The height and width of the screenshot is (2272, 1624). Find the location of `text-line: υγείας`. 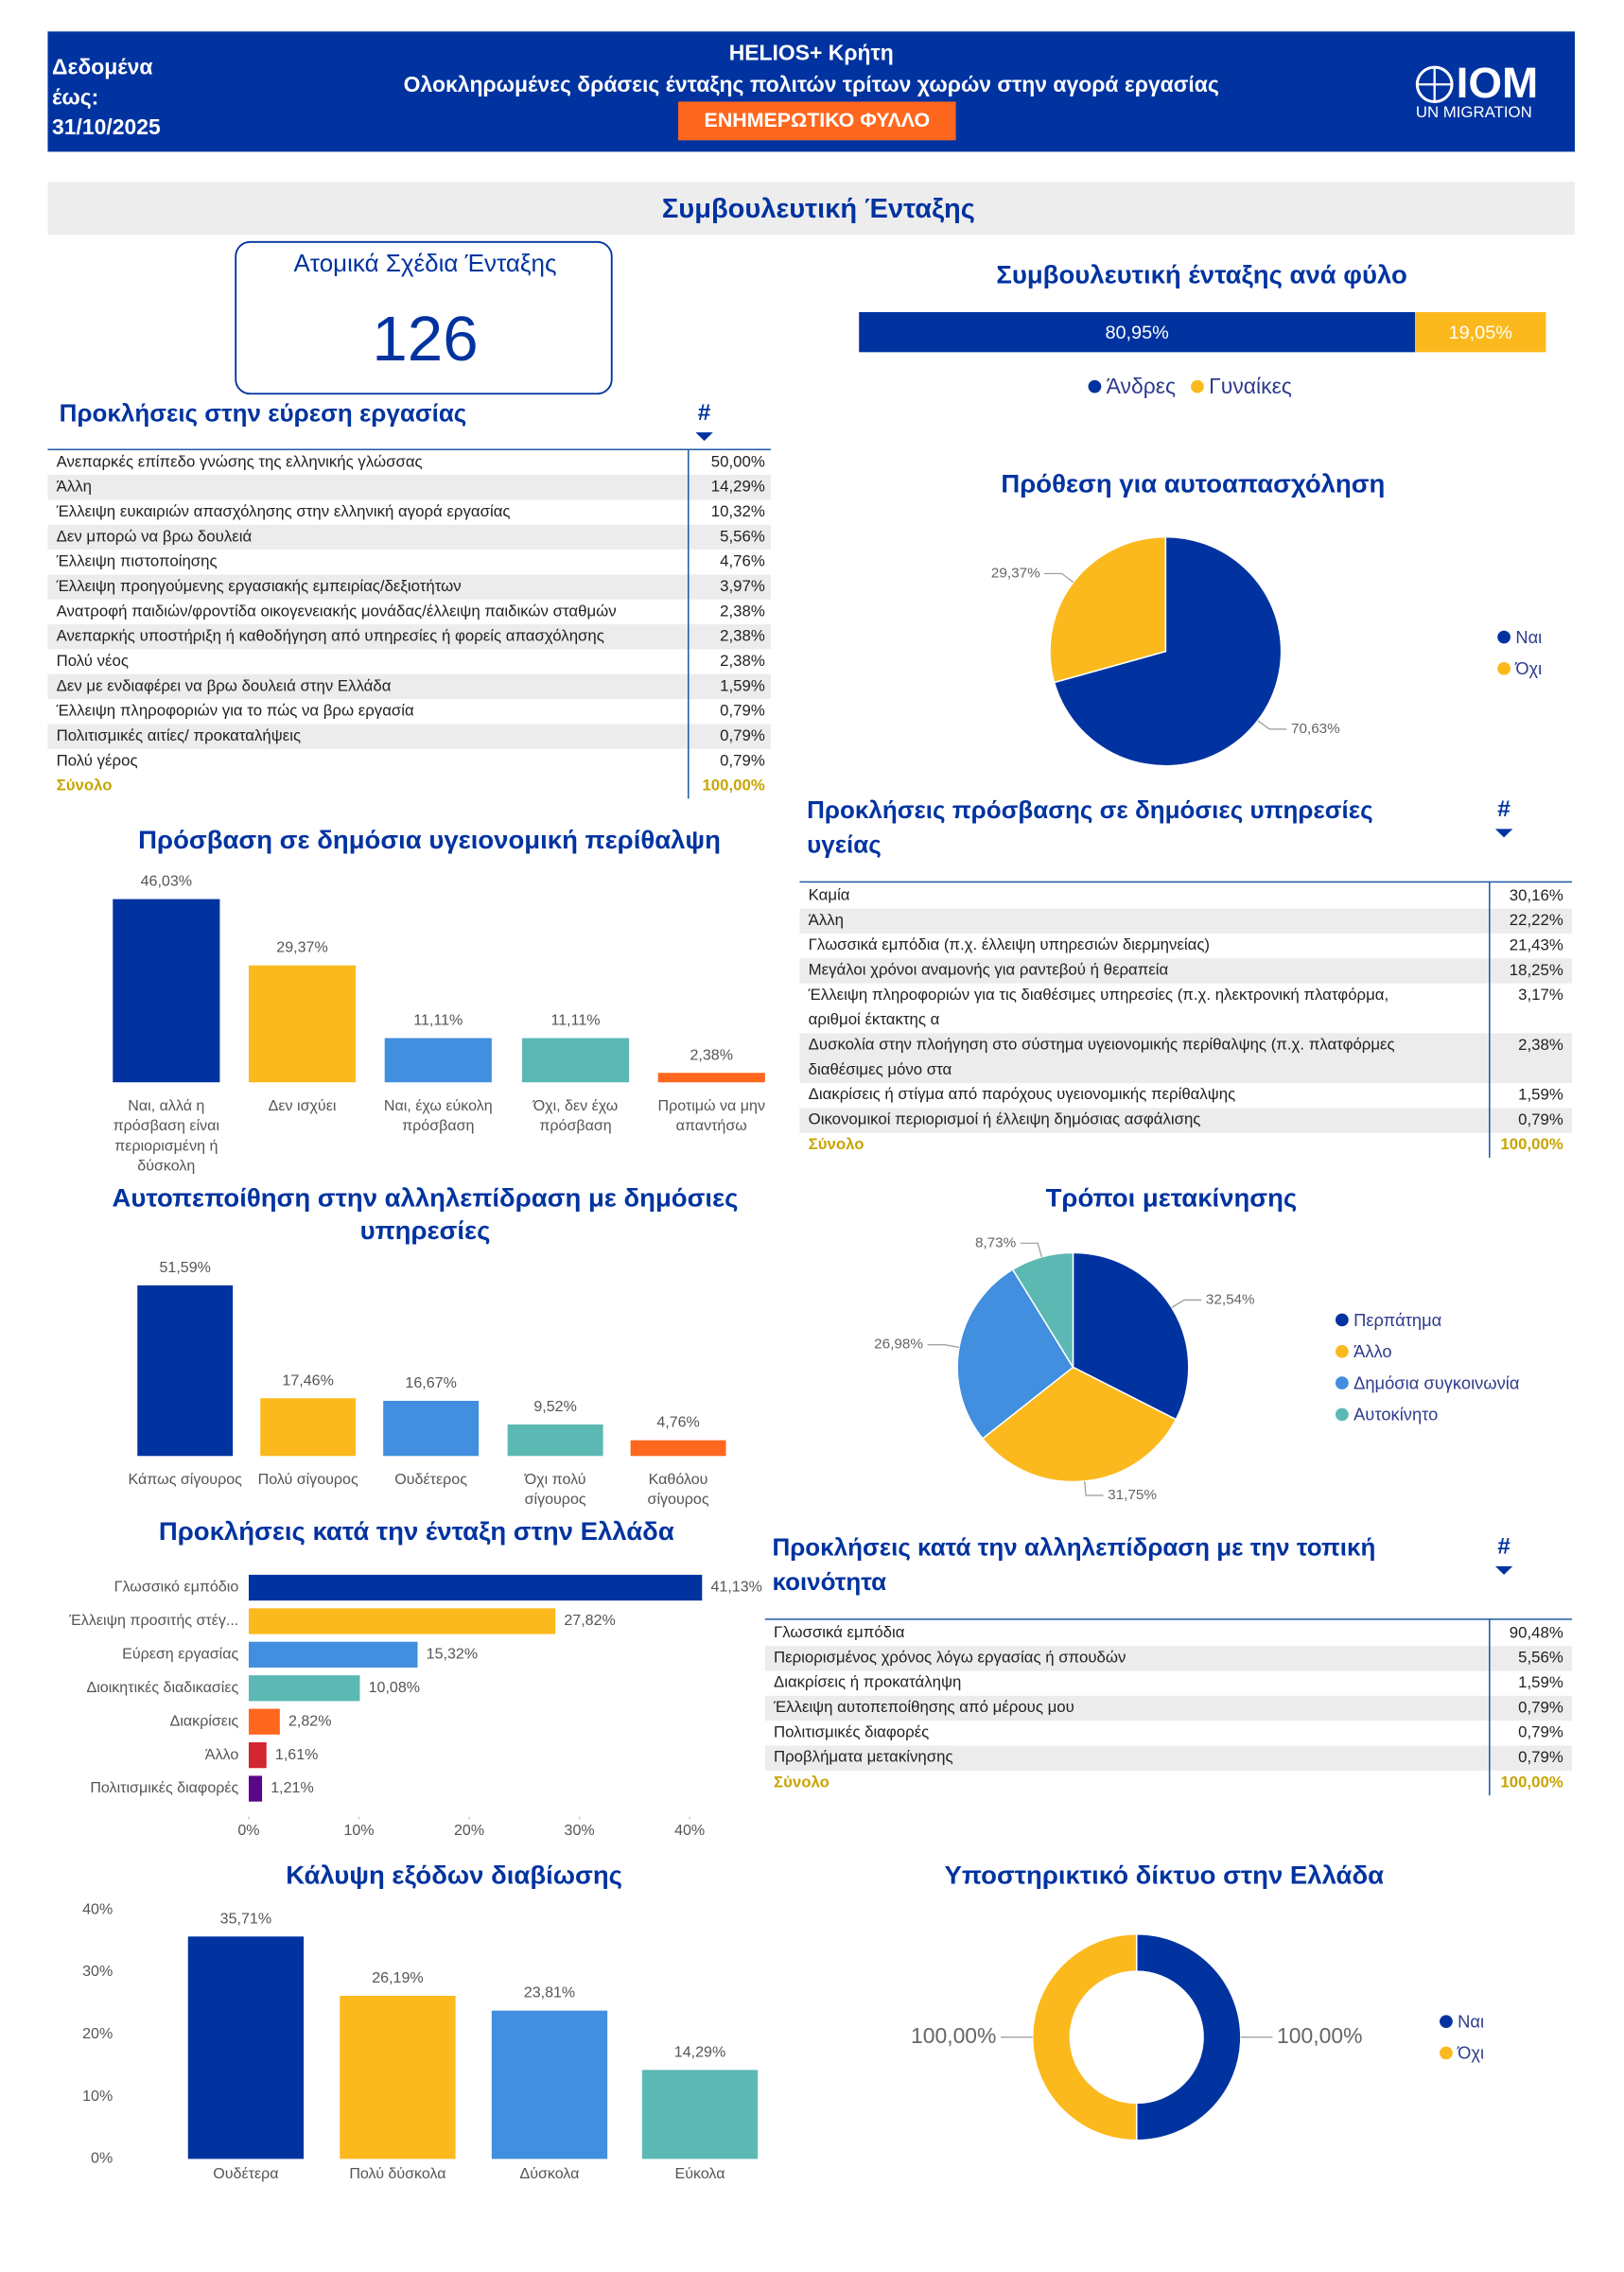

text-line: υγείας is located at coordinates (844, 845).